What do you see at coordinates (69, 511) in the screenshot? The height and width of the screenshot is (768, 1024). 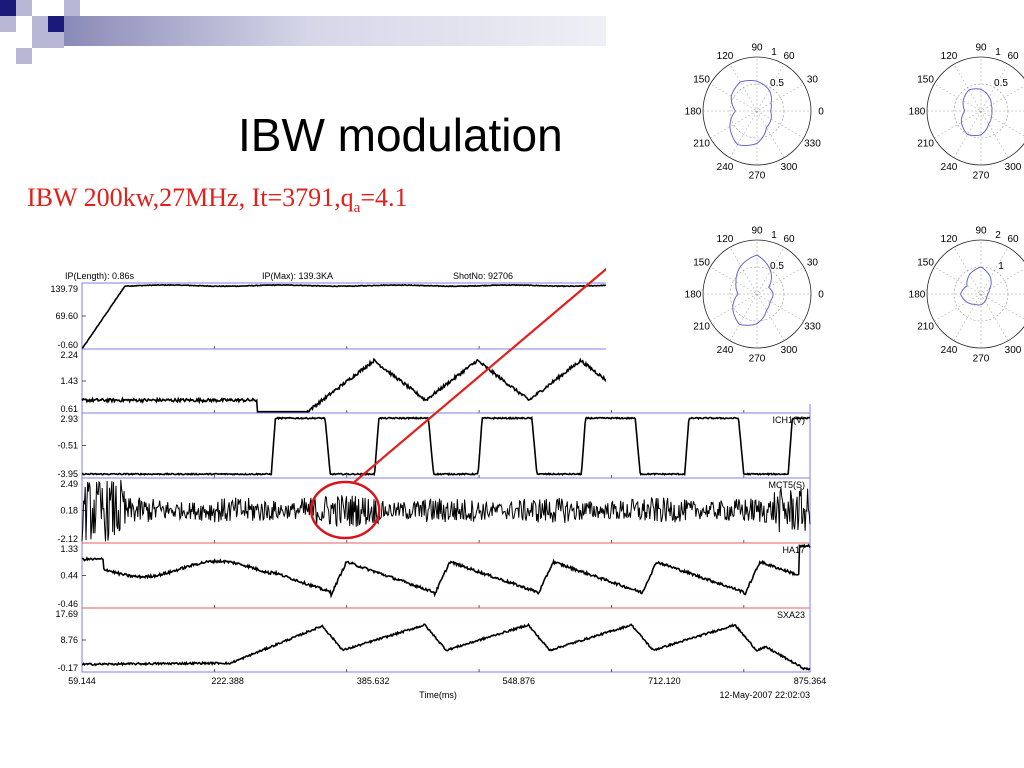 I see `y-tick-label: 0.18` at bounding box center [69, 511].